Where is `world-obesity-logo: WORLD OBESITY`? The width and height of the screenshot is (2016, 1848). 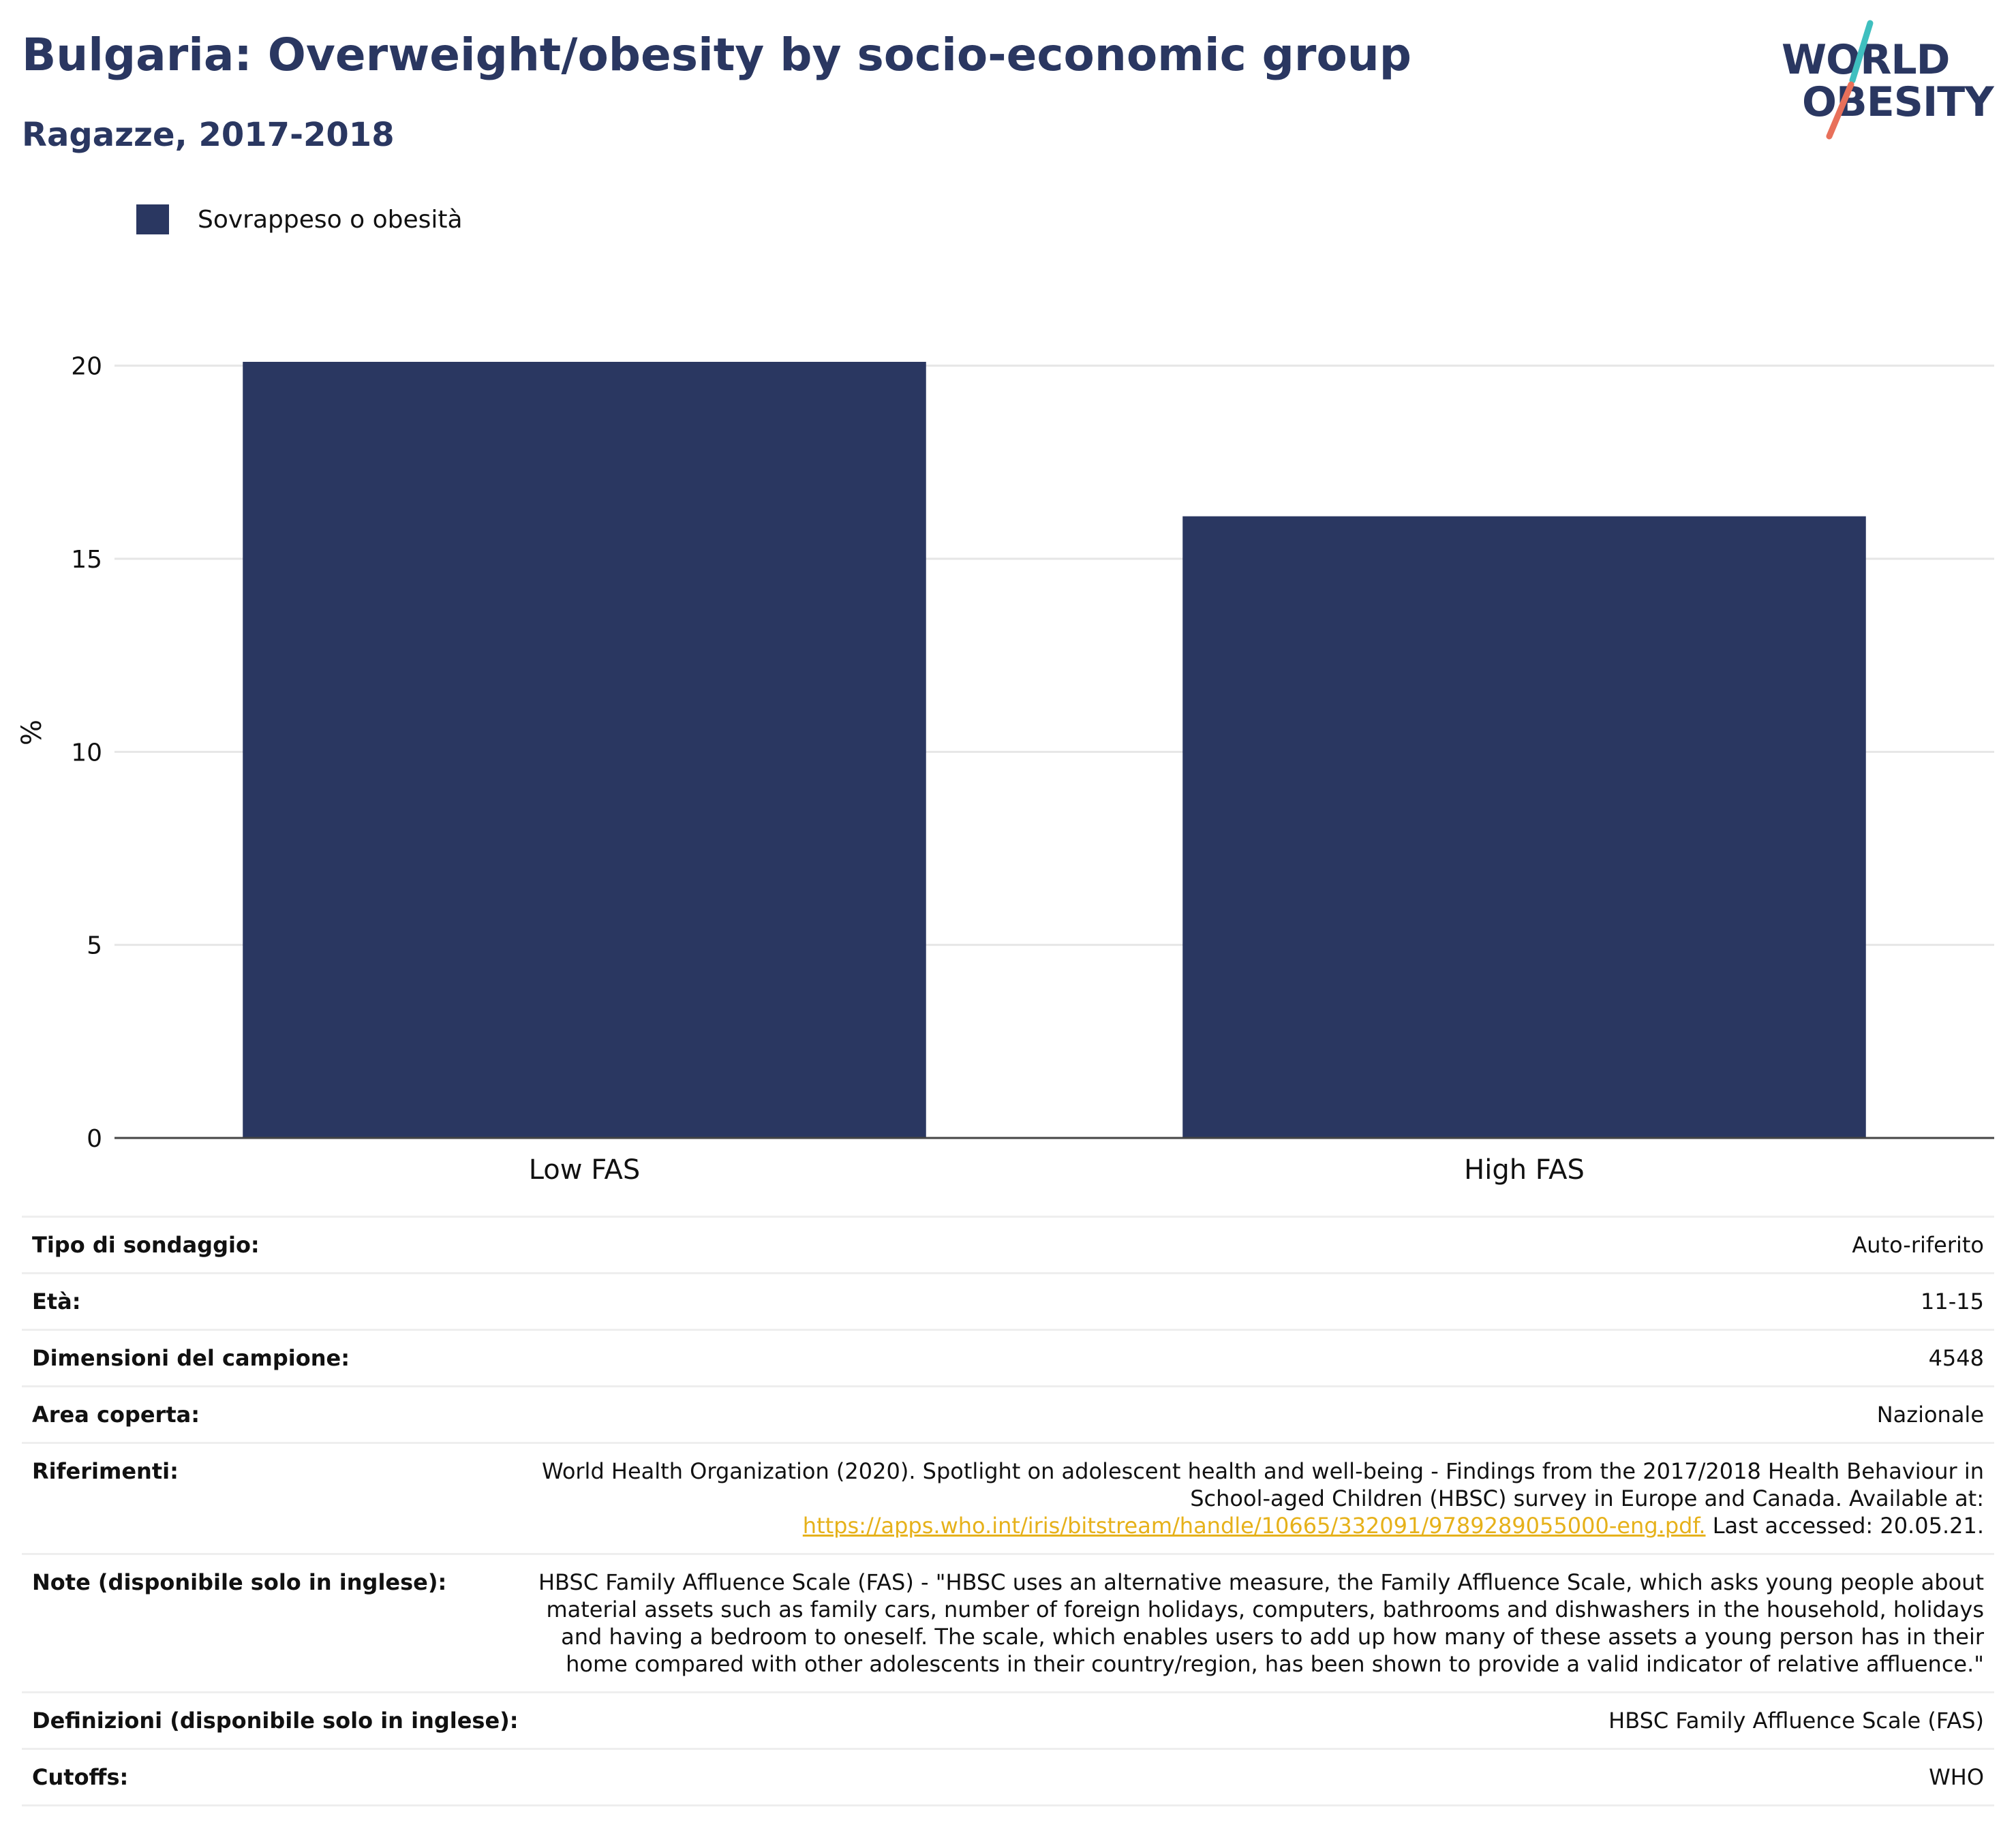 world-obesity-logo: WORLD OBESITY is located at coordinates (1888, 84).